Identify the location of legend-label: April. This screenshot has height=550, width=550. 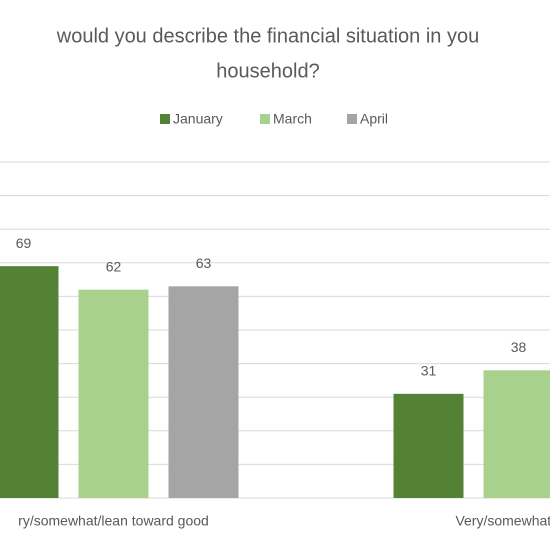
(374, 119).